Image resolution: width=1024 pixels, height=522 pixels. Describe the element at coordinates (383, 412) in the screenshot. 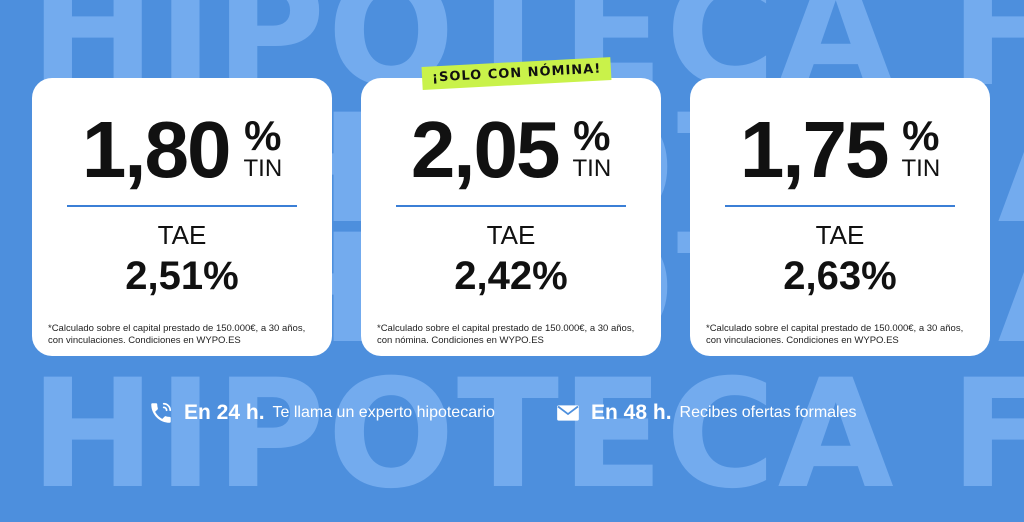

I see `footer-call-text: Te llama un experto hipotecario` at that location.